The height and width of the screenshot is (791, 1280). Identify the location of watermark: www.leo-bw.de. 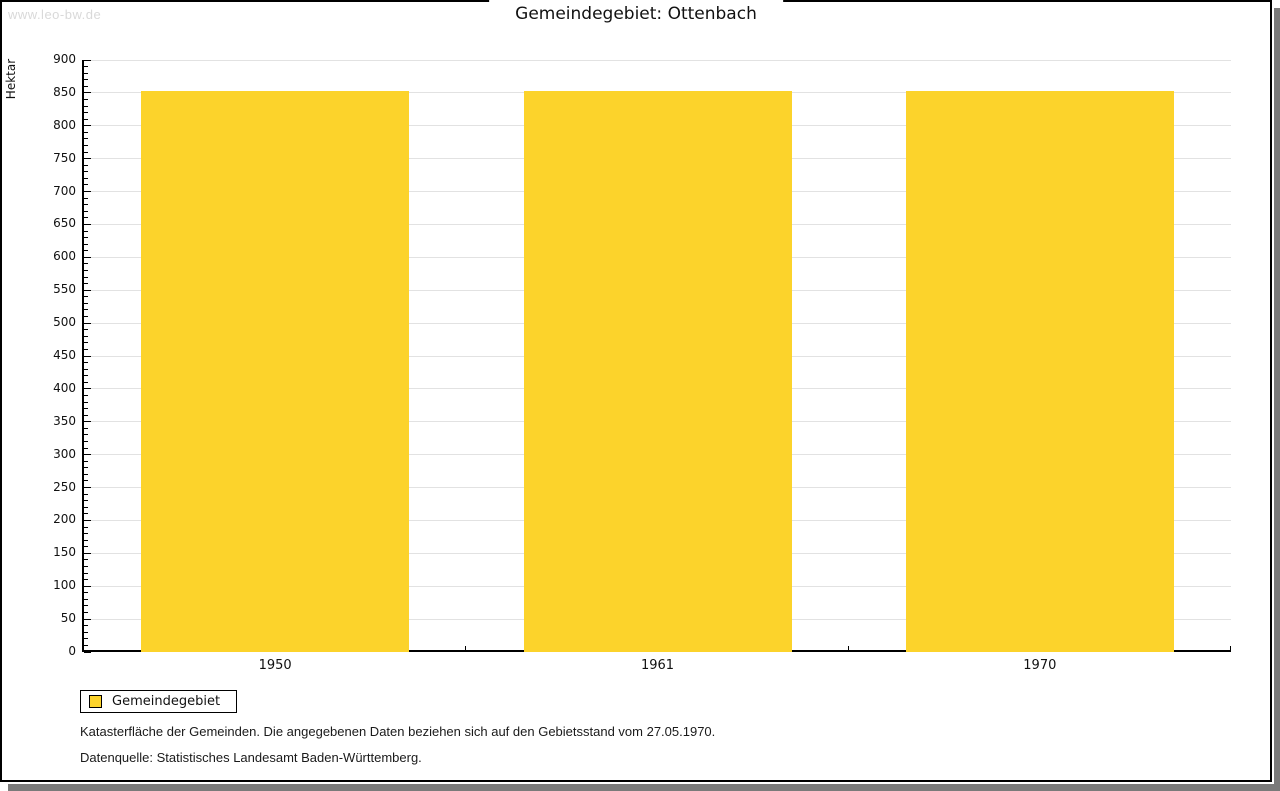
(55, 14).